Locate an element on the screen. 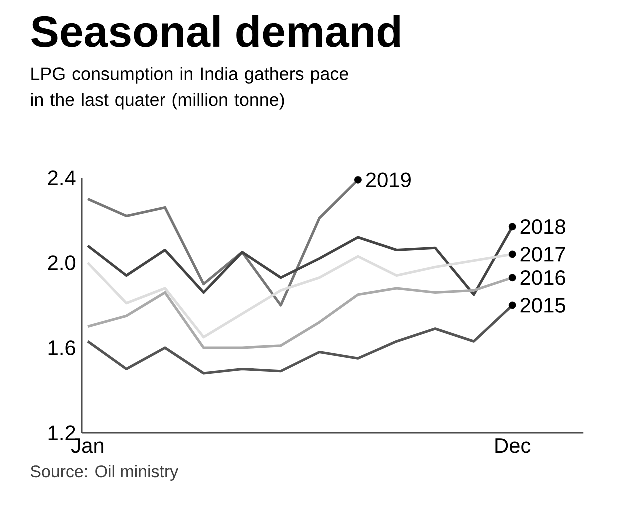 The width and height of the screenshot is (622, 527). chart-subtitle: LPG consumption in India gathers pace in the last quater (million tonne) is located at coordinates (189, 88).